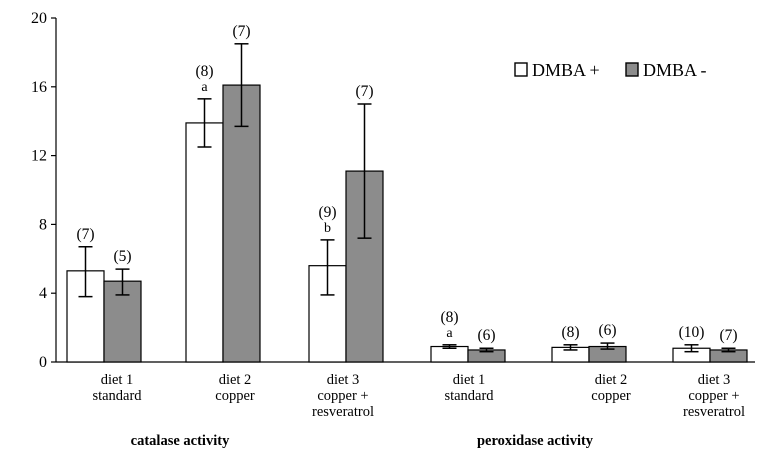 The height and width of the screenshot is (455, 758). Describe the element at coordinates (675, 70) in the screenshot. I see `legend-label: DMBA -` at that location.